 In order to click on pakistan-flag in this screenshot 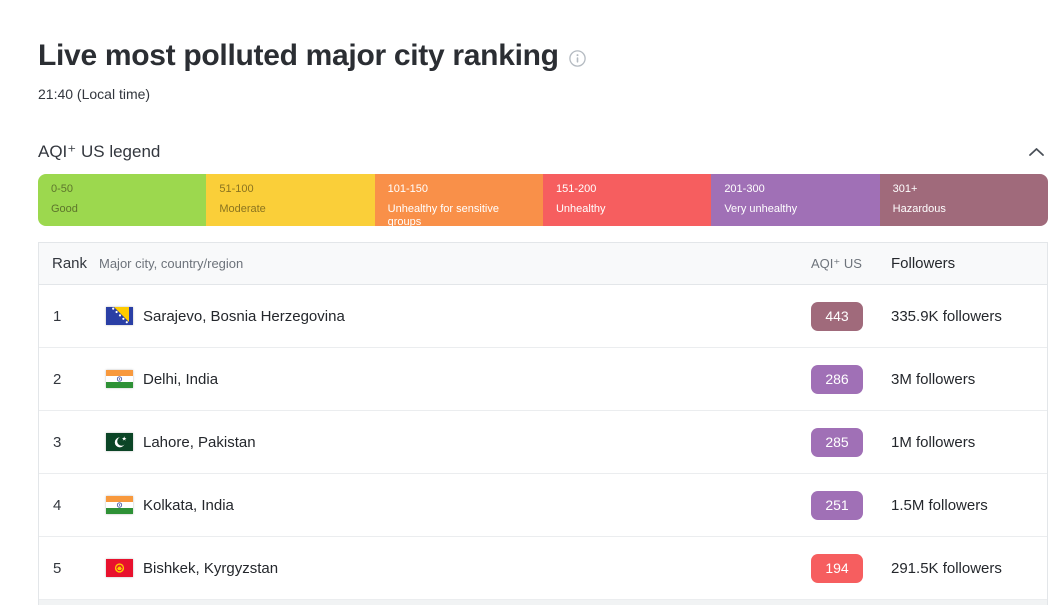, I will do `click(116, 442)`.